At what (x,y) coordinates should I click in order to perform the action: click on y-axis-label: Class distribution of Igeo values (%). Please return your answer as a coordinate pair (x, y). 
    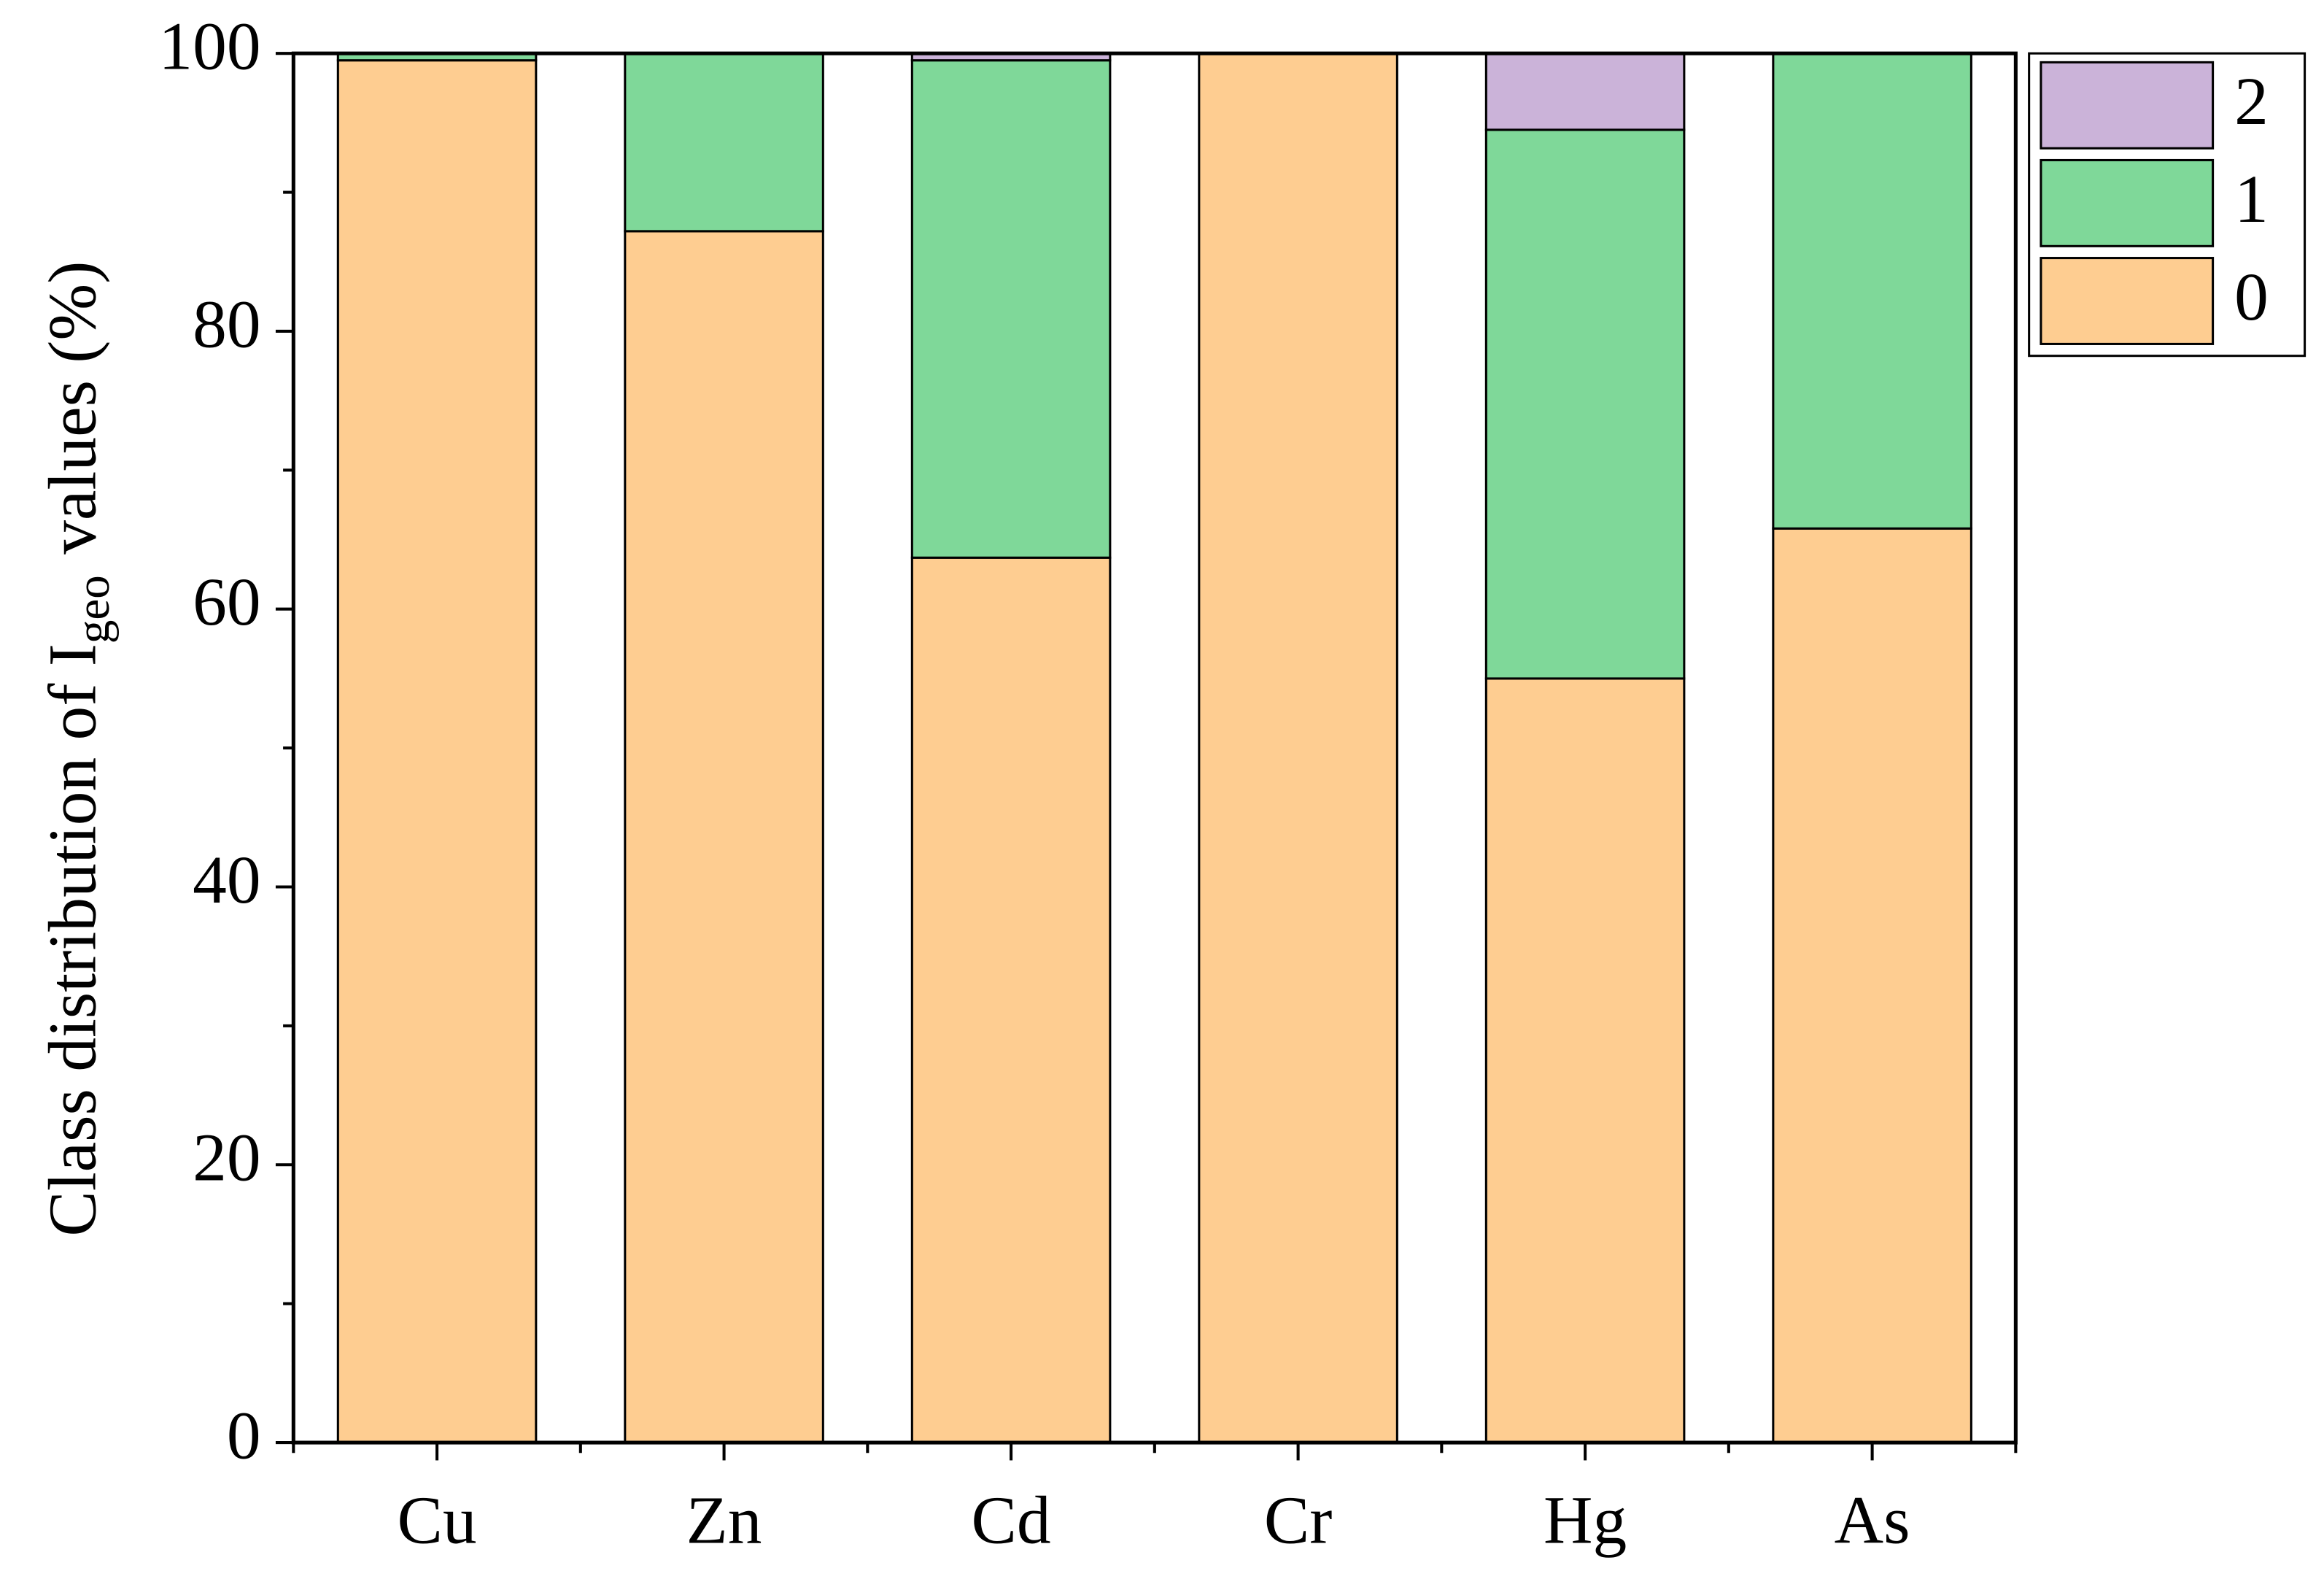
    Looking at the image, I should click on (78, 749).